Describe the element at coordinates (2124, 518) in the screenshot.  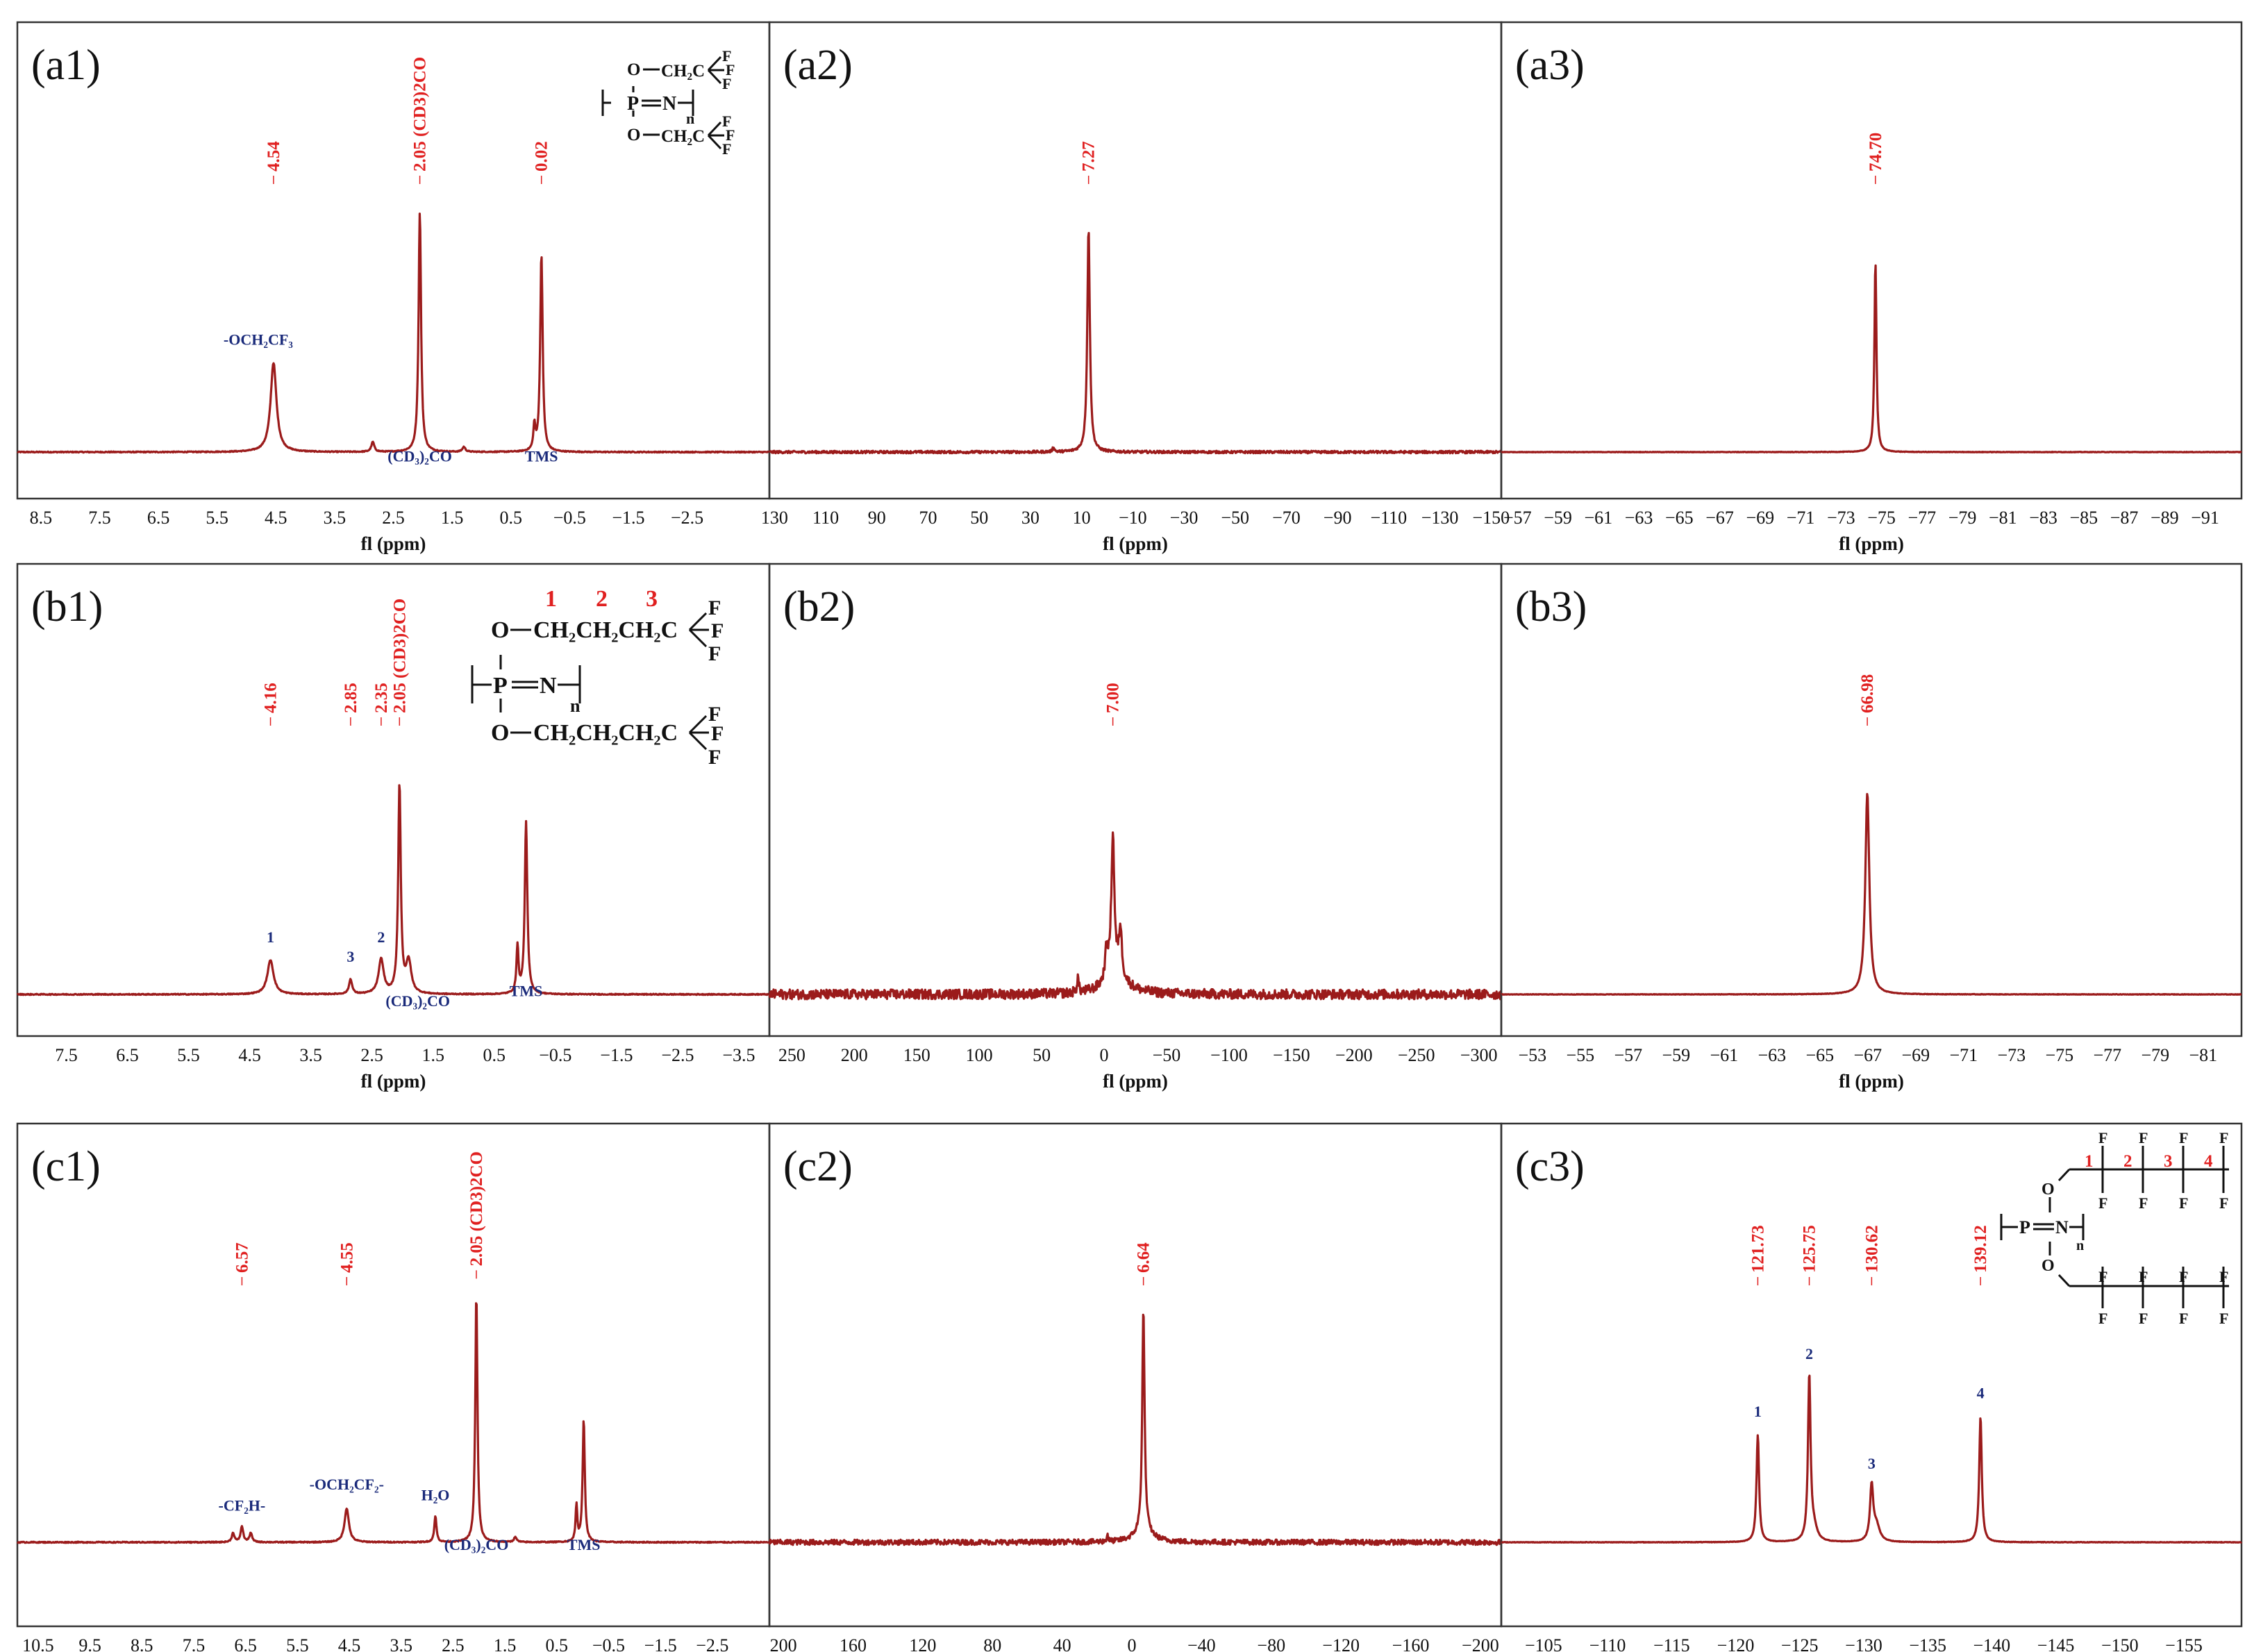
I see `x-tick-label: −87` at that location.